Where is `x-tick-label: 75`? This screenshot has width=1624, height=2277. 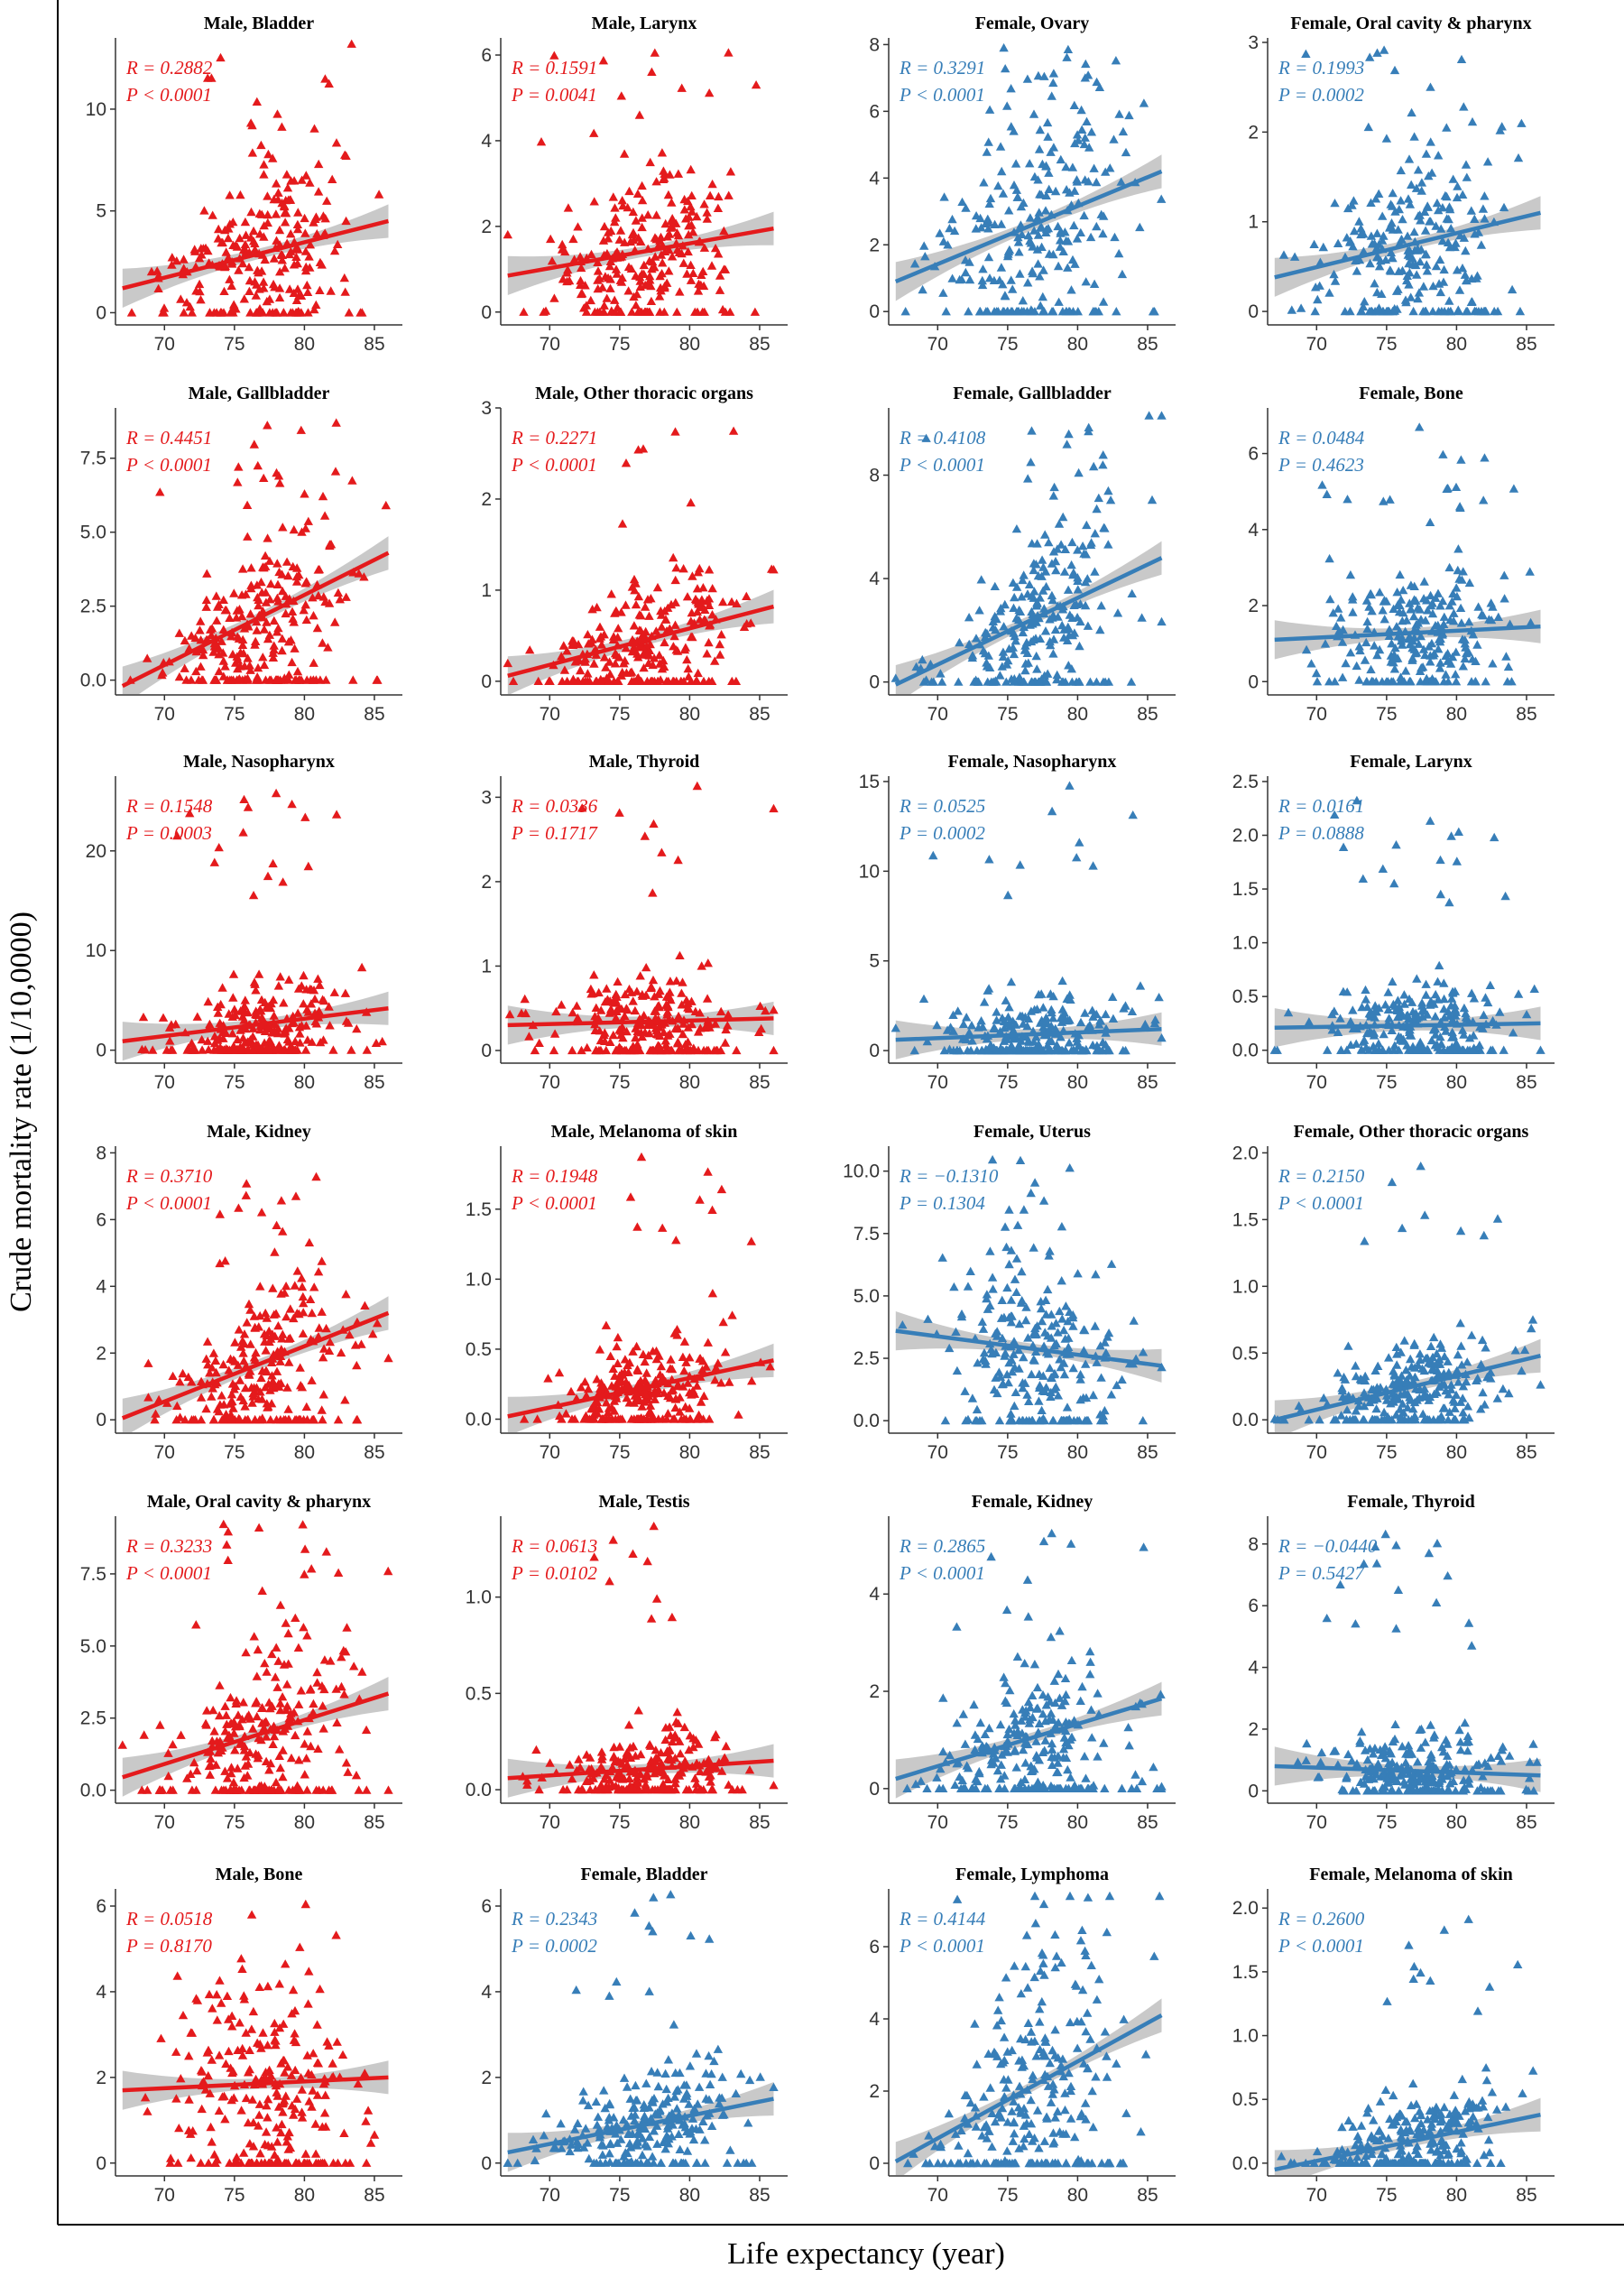
x-tick-label: 75 is located at coordinates (619, 714).